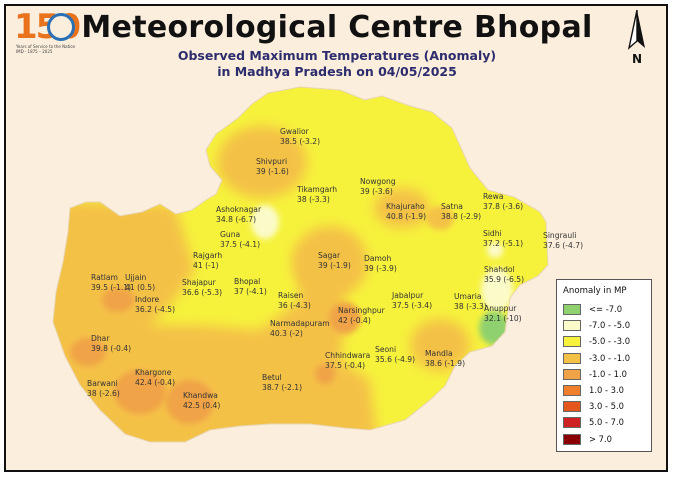 The width and height of the screenshot is (674, 478). What do you see at coordinates (385, 349) in the screenshot?
I see `station-name: Seoni` at bounding box center [385, 349].